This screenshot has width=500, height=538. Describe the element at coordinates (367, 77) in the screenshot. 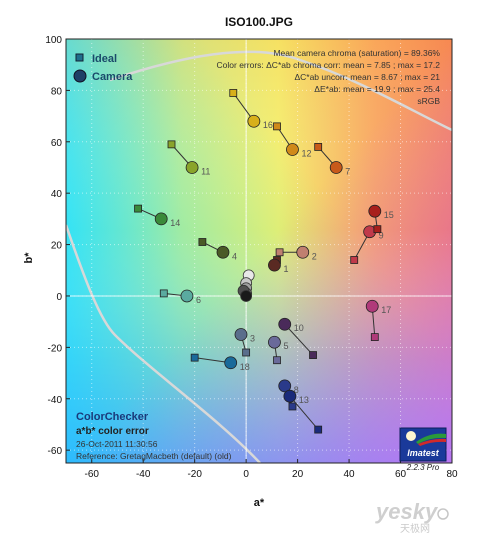

I see `stats-line-dc-uncorr: ΔC*ab uncorr: mean = 8.67 ; max = 21` at that location.